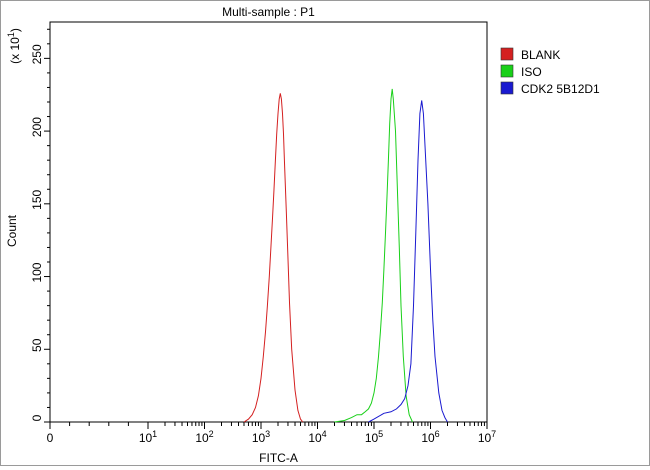 The image size is (650, 470). What do you see at coordinates (261, 437) in the screenshot?
I see `x-tick-label: 10³` at bounding box center [261, 437].